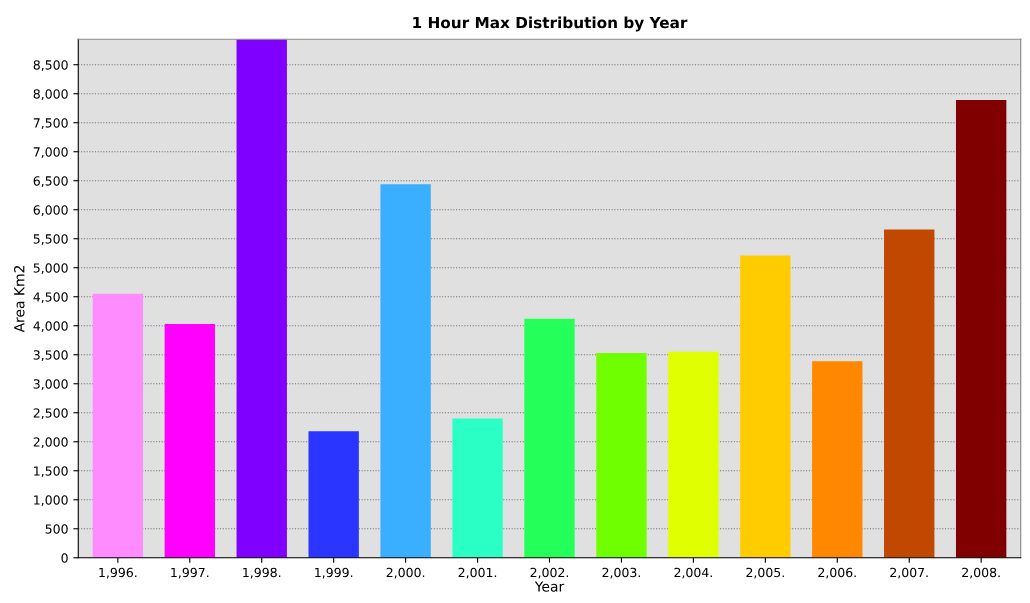 The width and height of the screenshot is (1030, 603). What do you see at coordinates (50, 297) in the screenshot?
I see `y-tick-label: 4,500` at bounding box center [50, 297].